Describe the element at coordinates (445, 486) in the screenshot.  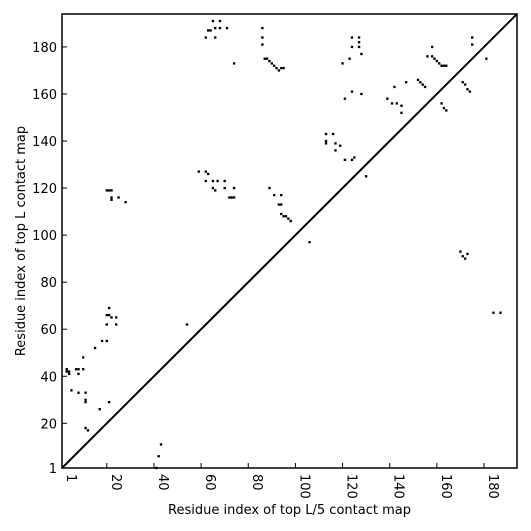
I see `x-tick-label: 160` at that location.